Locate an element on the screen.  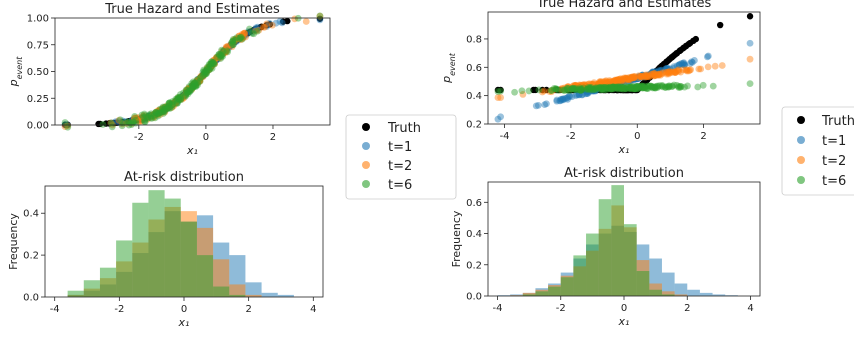
x-tick-label: 4 is located at coordinates (313, 309).